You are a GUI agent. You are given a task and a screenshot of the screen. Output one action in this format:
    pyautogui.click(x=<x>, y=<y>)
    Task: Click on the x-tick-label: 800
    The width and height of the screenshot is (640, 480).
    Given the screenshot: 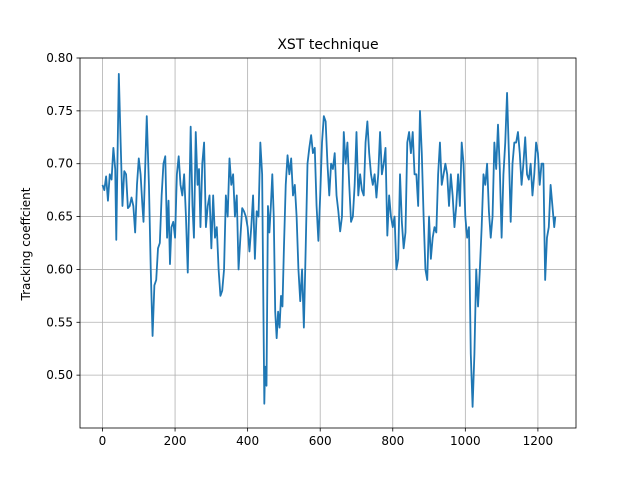 What is the action you would take?
    pyautogui.click(x=392, y=441)
    